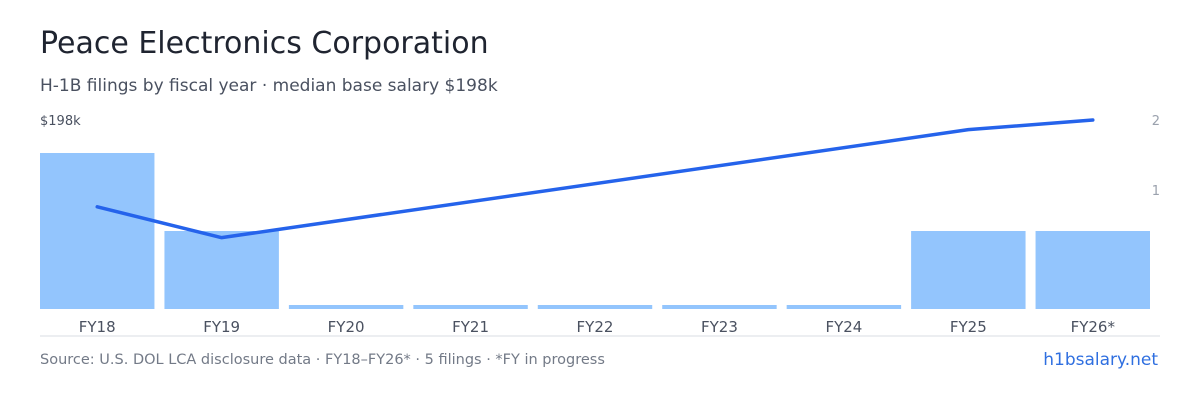  I want to click on bar-FY21, so click(470, 307).